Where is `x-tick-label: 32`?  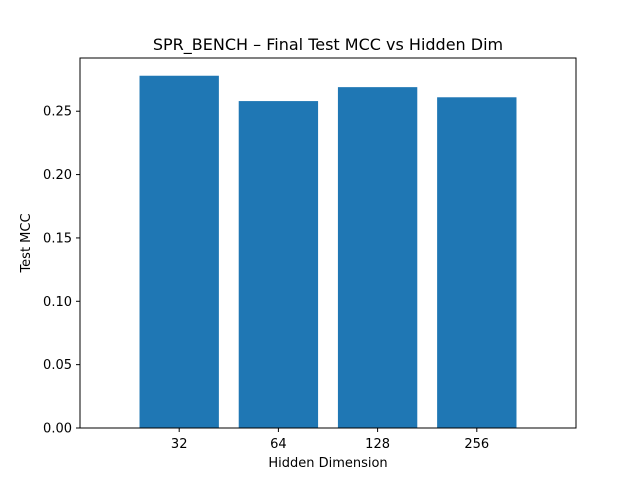 x-tick-label: 32 is located at coordinates (179, 444).